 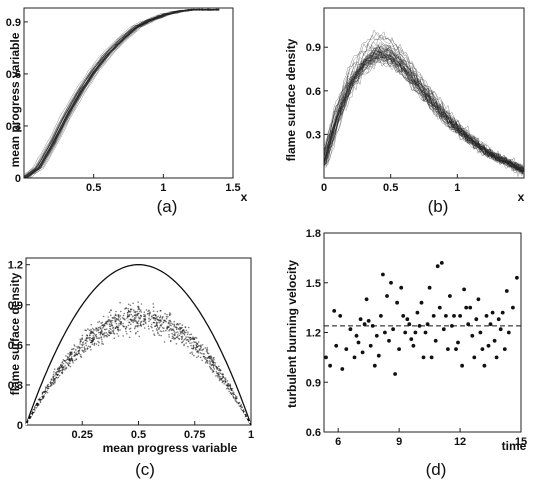 What do you see at coordinates (313, 135) in the screenshot?
I see `panel-b-y-tick-label: 0.3` at bounding box center [313, 135].